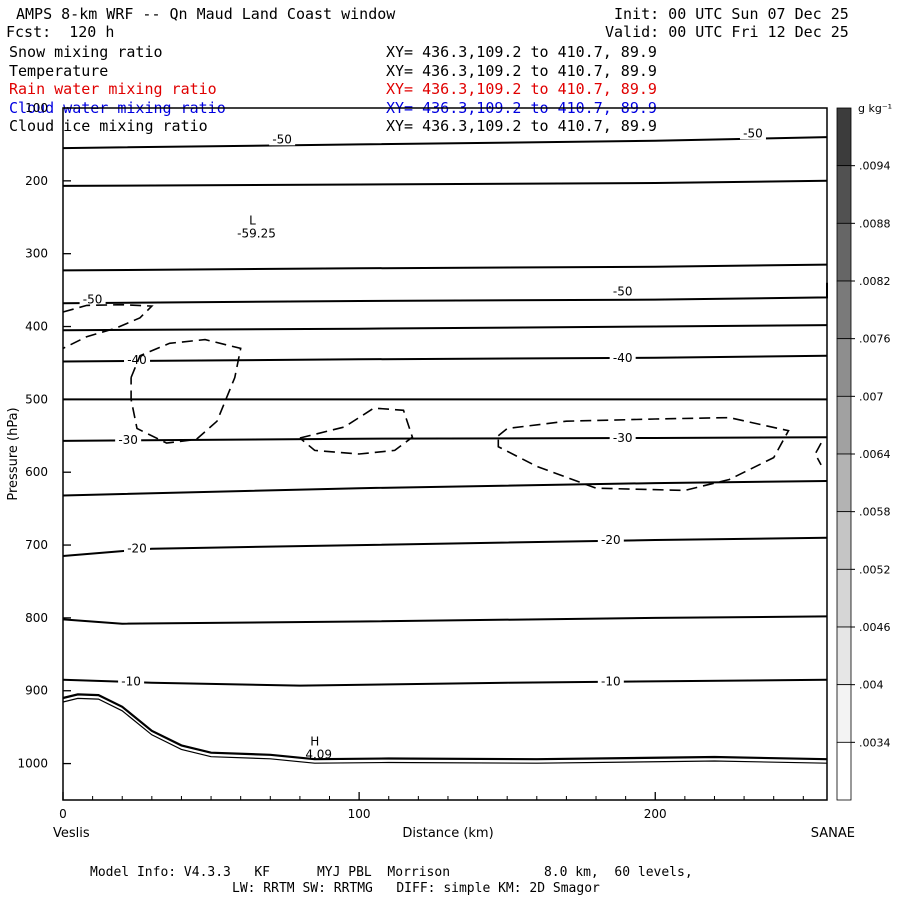 The height and width of the screenshot is (900, 900). Describe the element at coordinates (86, 52) in the screenshot. I see `field-label: Snow mixing ratio` at that location.